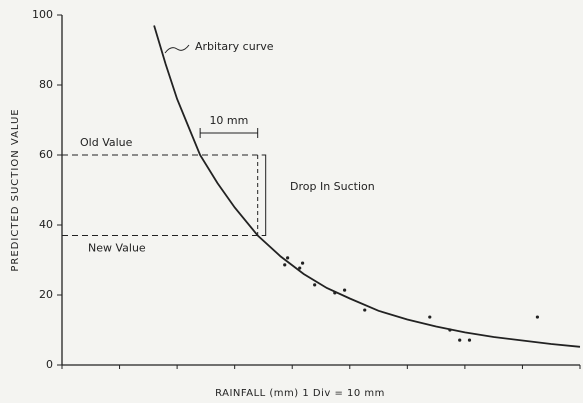 This screenshot has width=583, height=403. I want to click on y-axis-label: PREDICTED SUCTION VALUE, so click(15, 189).